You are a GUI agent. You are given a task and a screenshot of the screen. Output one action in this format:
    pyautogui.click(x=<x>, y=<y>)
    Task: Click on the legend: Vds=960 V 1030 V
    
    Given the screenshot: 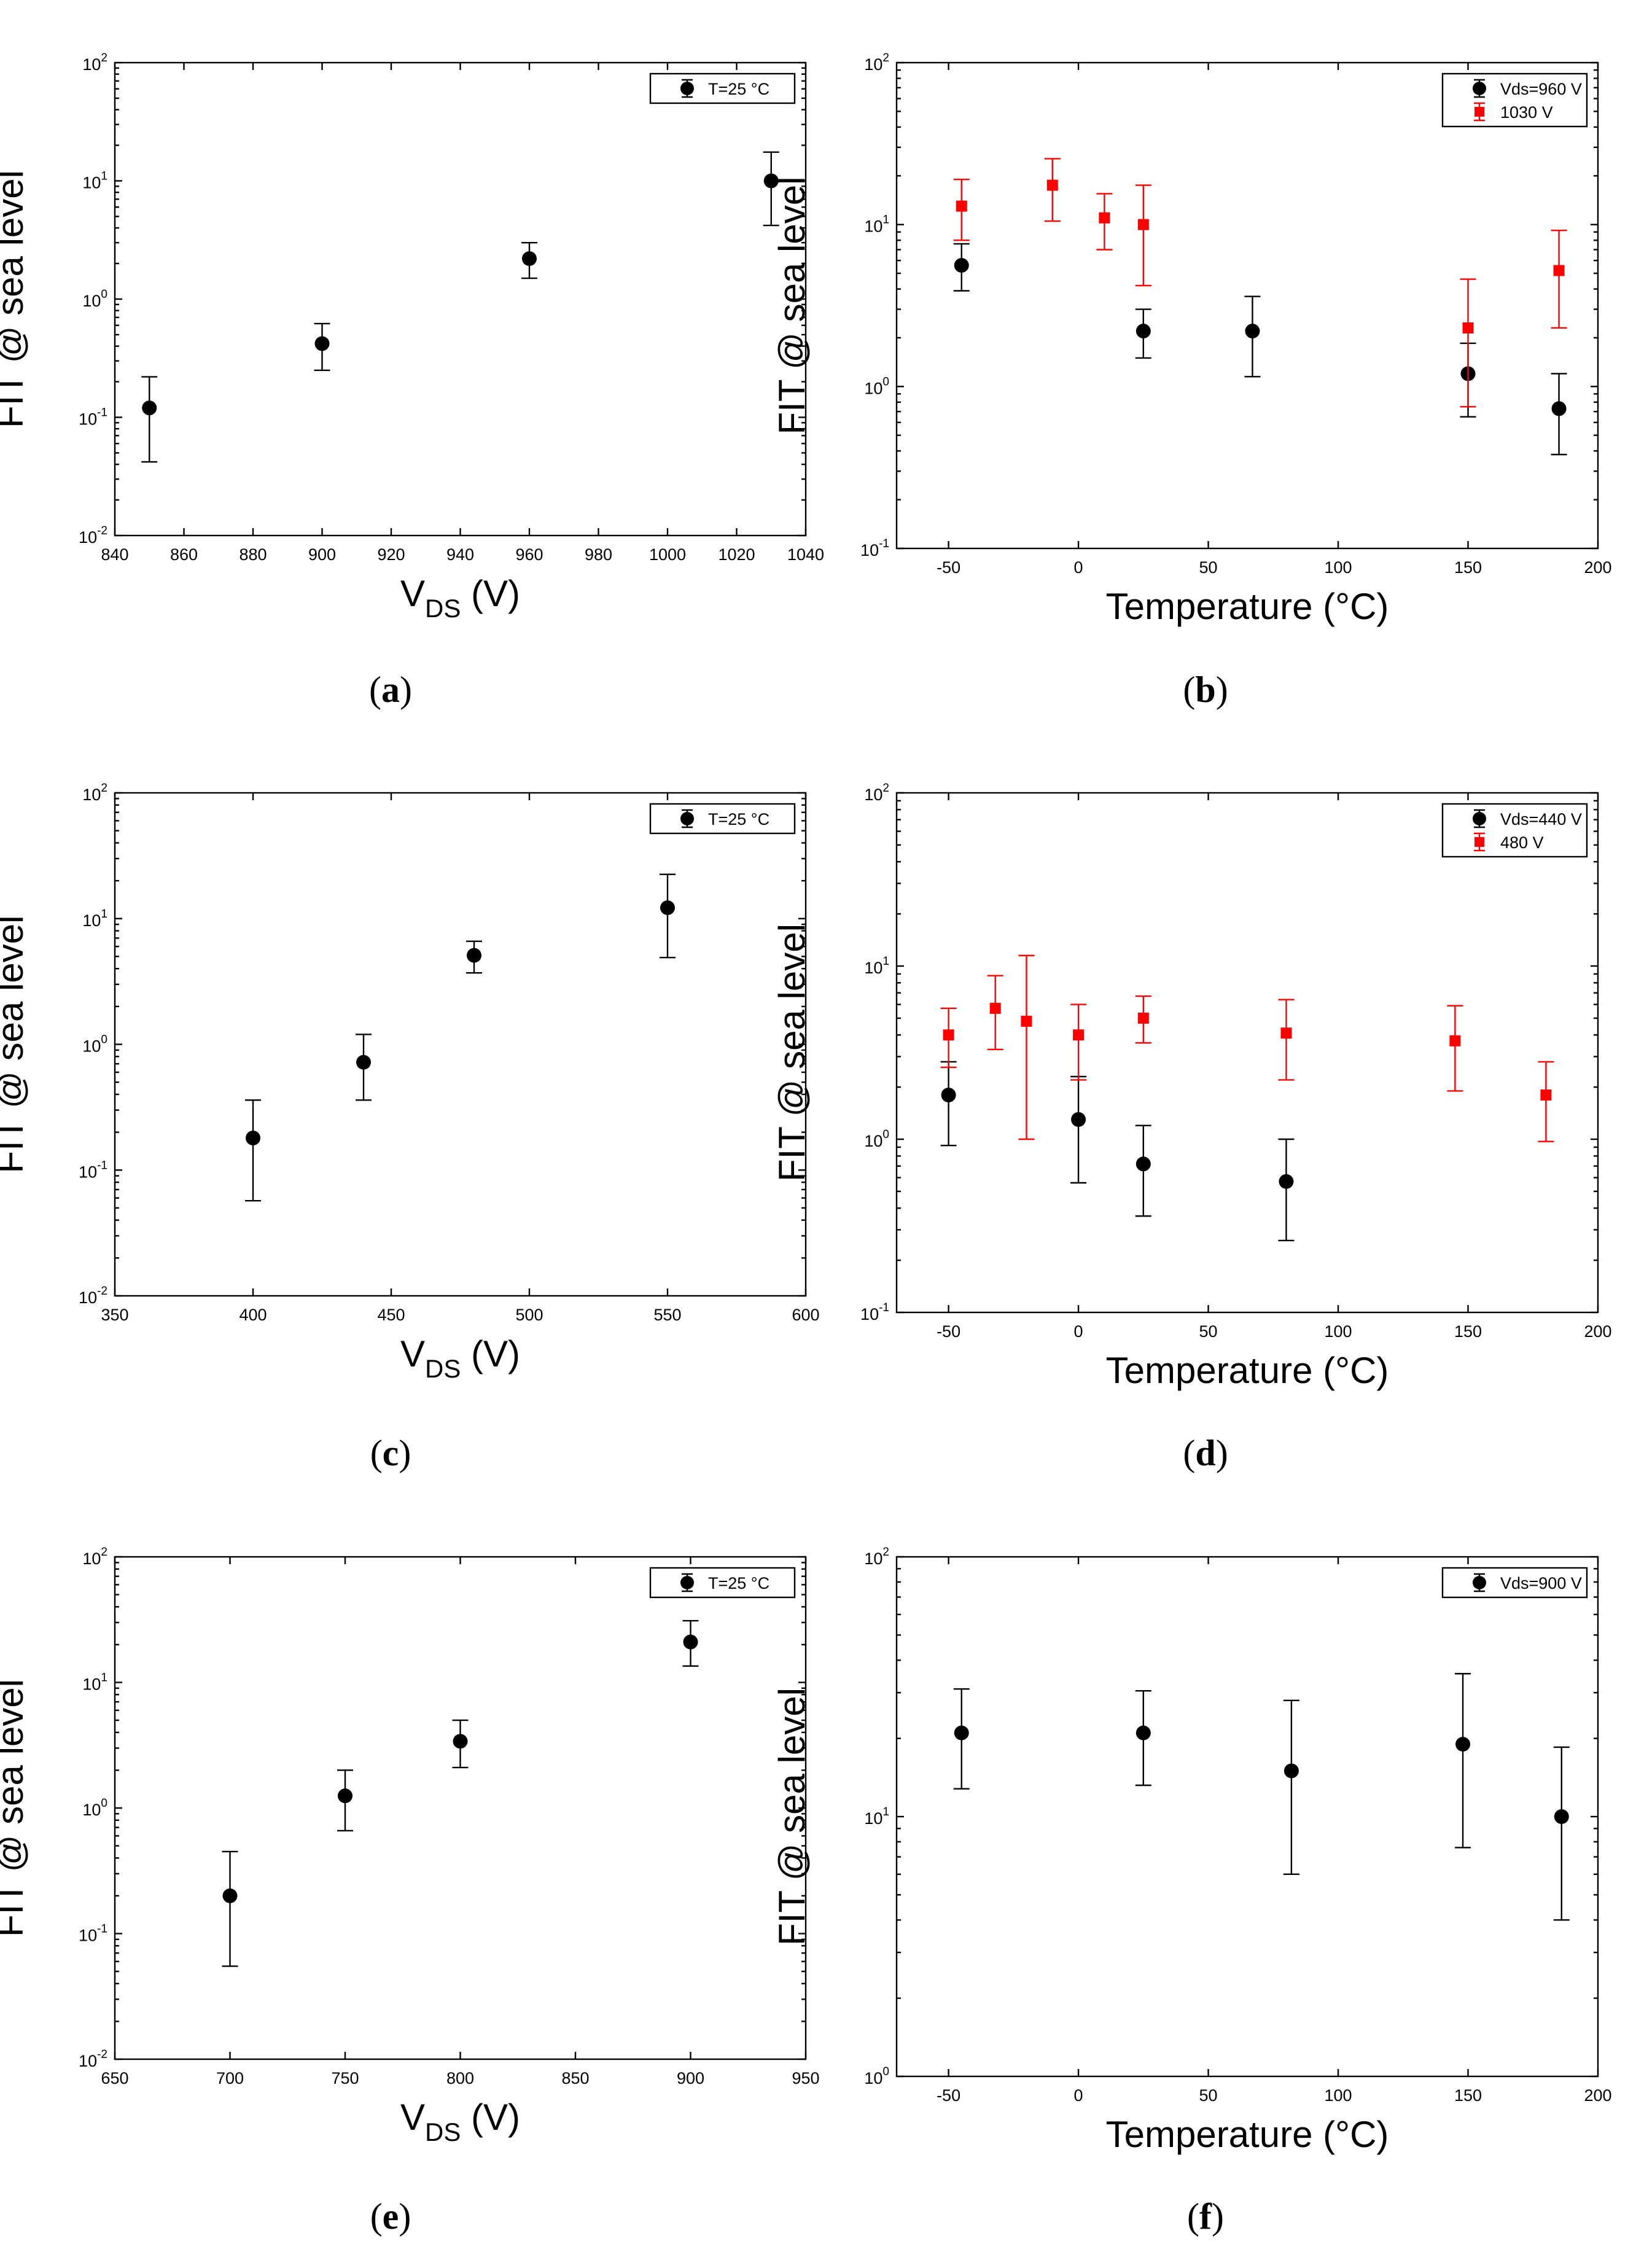 What is the action you would take?
    pyautogui.click(x=1514, y=100)
    